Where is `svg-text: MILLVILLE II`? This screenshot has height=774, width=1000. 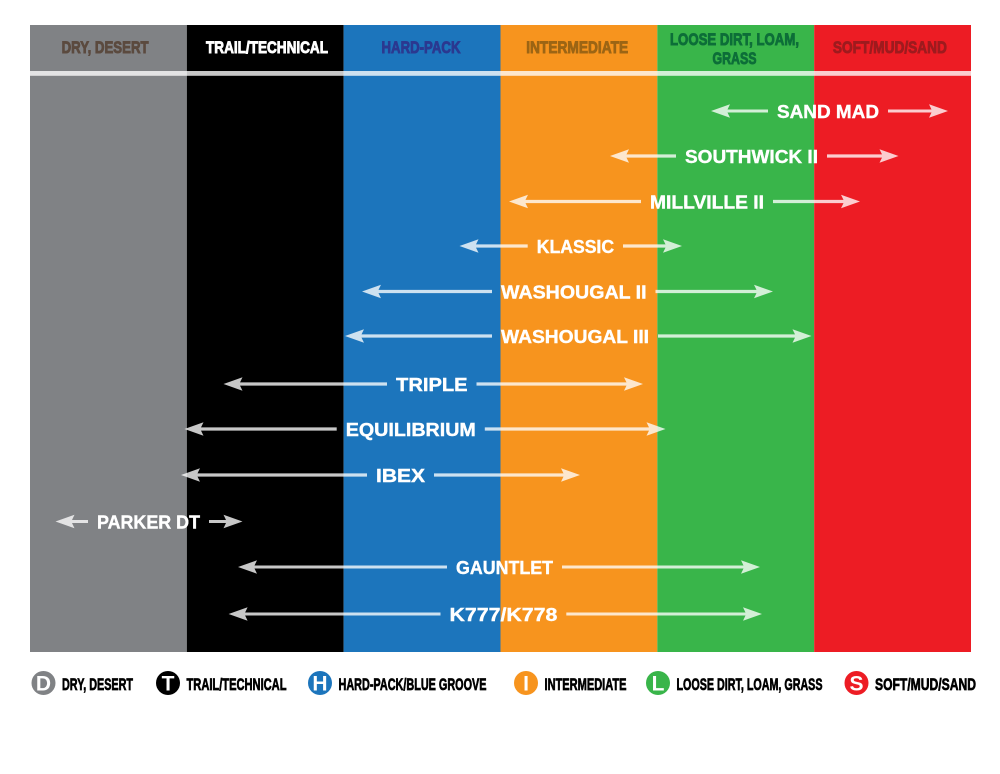
svg-text: MILLVILLE II is located at coordinates (707, 202).